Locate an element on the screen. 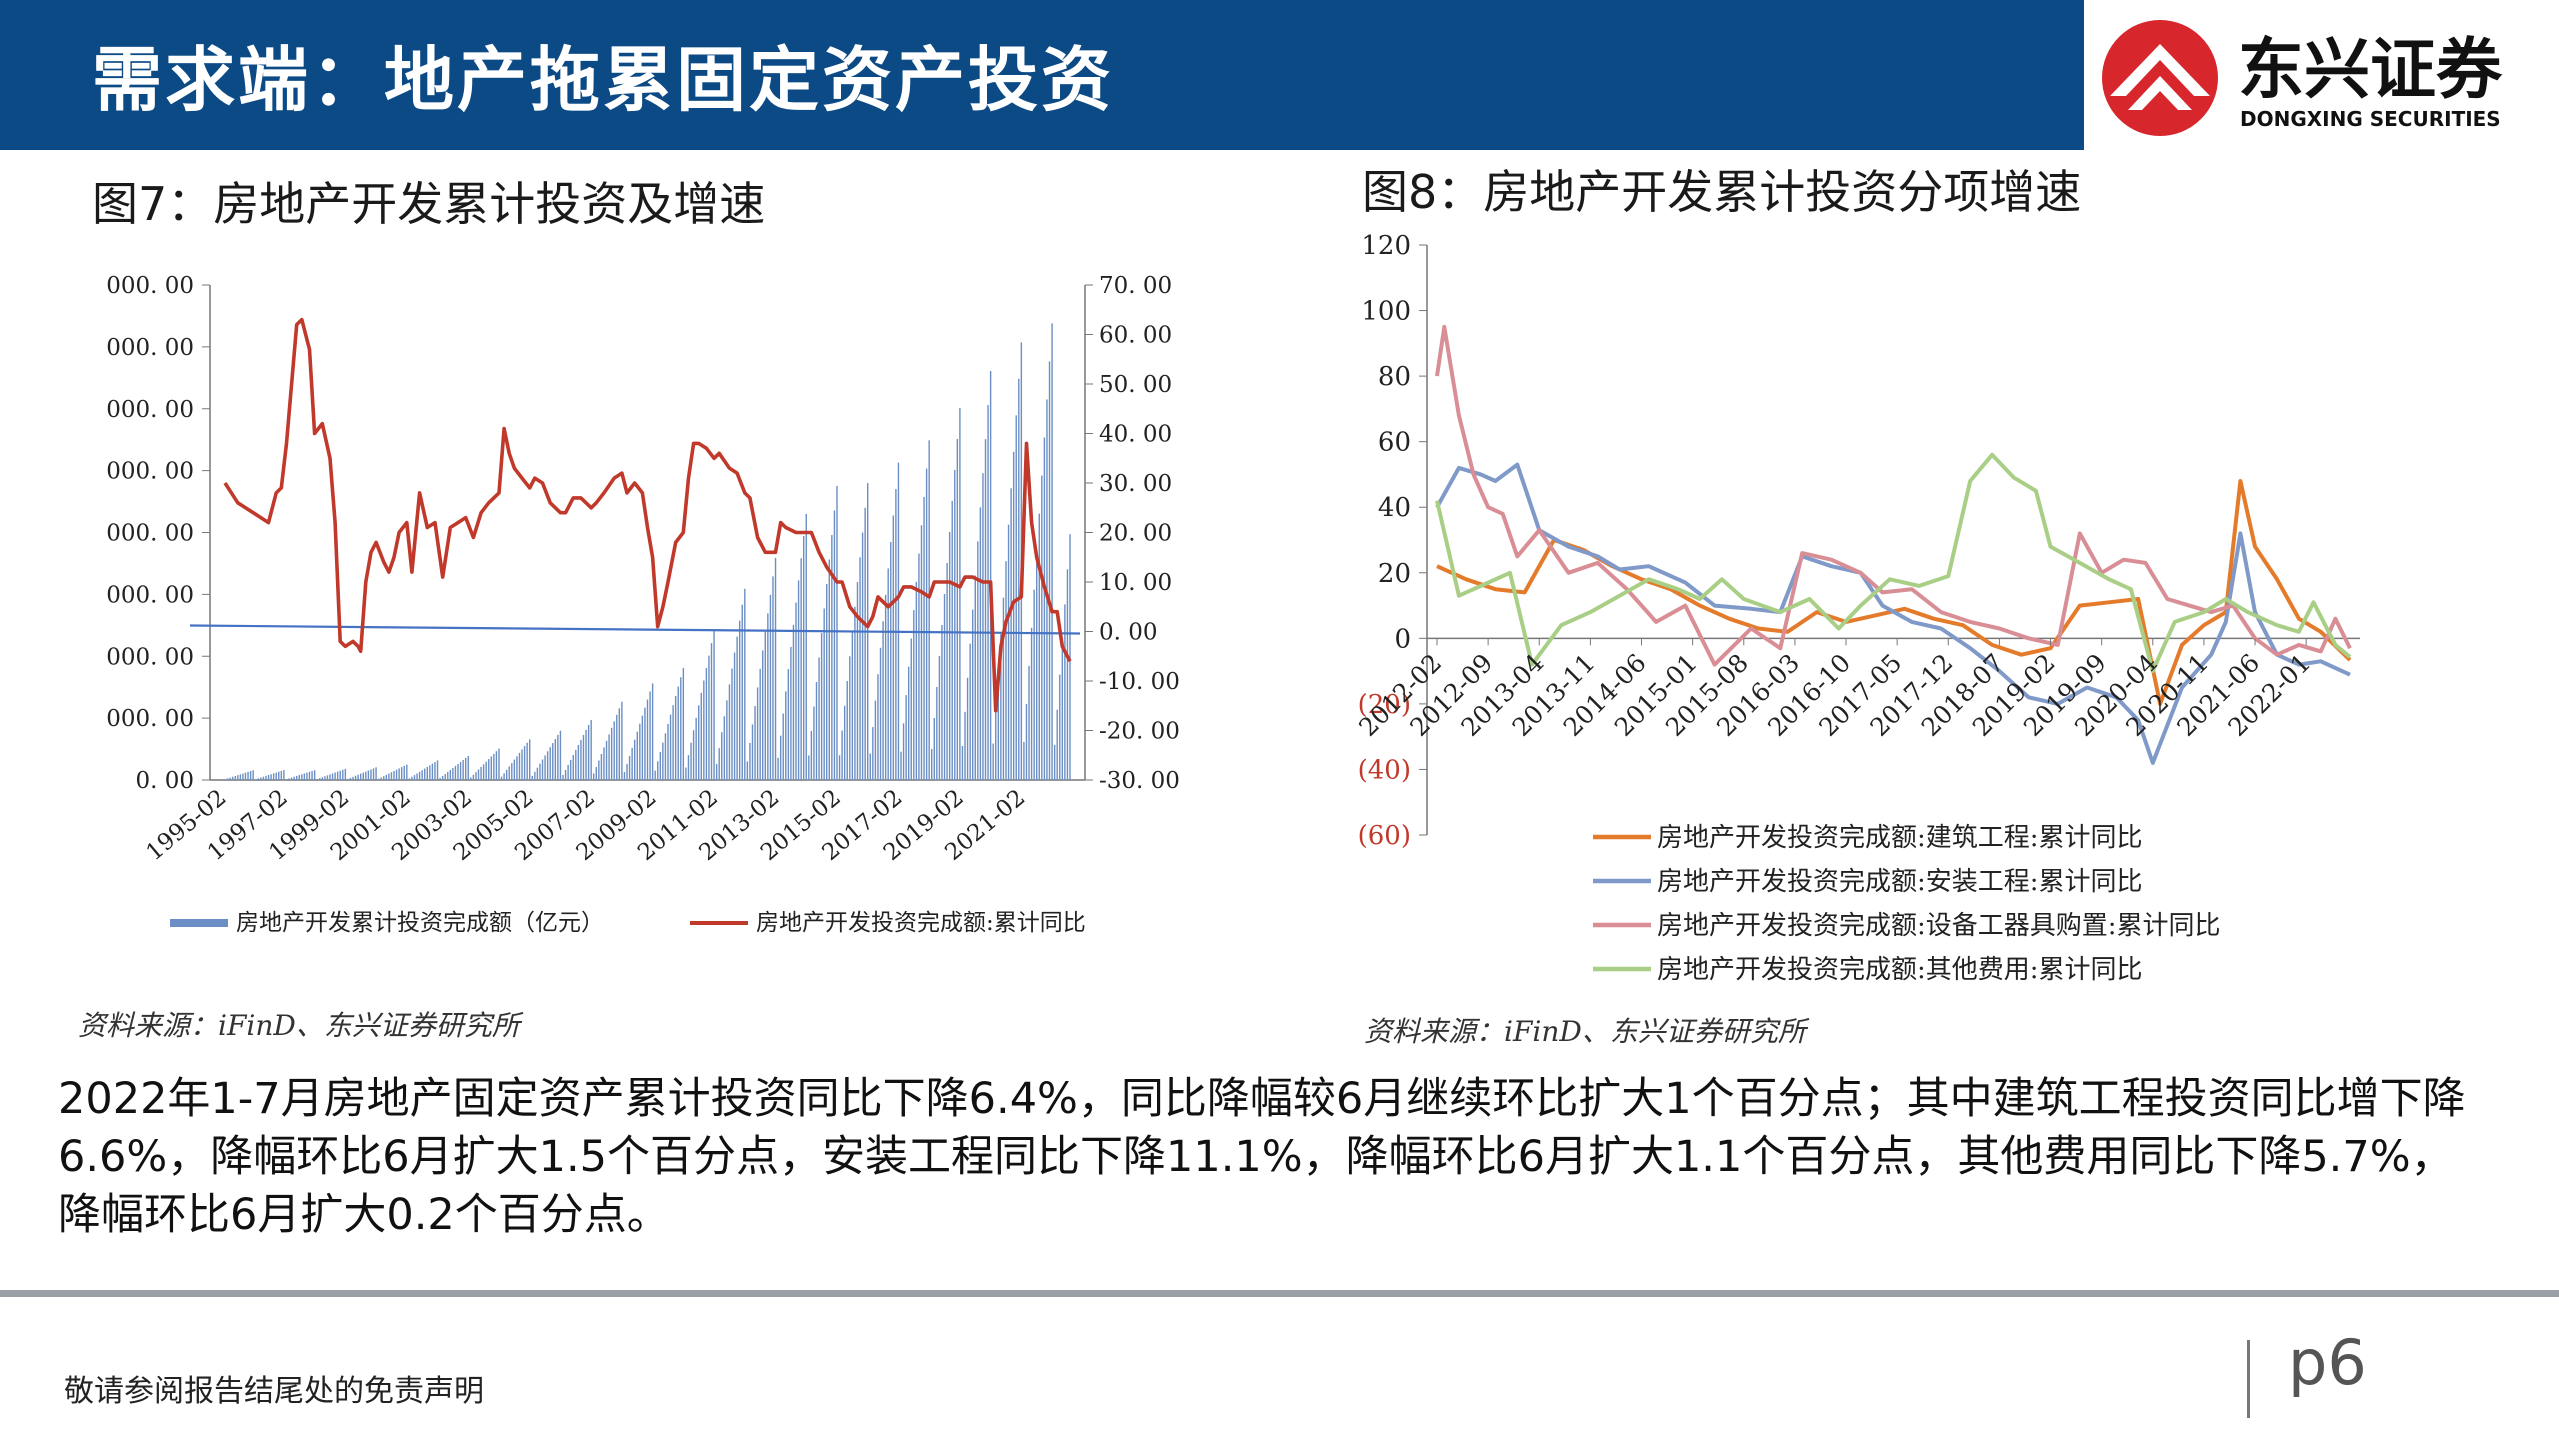 The height and width of the screenshot is (1439, 2559). left-tick-label: 120, 000. 00 is located at coordinates (147, 410).